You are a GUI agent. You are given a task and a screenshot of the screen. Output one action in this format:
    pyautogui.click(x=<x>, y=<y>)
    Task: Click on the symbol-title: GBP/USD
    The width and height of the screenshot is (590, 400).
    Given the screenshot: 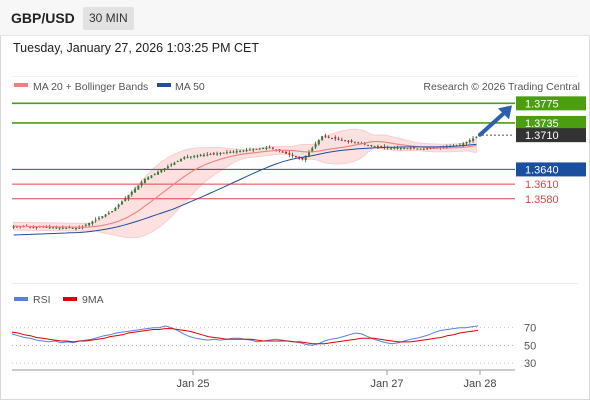 What is the action you would take?
    pyautogui.click(x=43, y=18)
    